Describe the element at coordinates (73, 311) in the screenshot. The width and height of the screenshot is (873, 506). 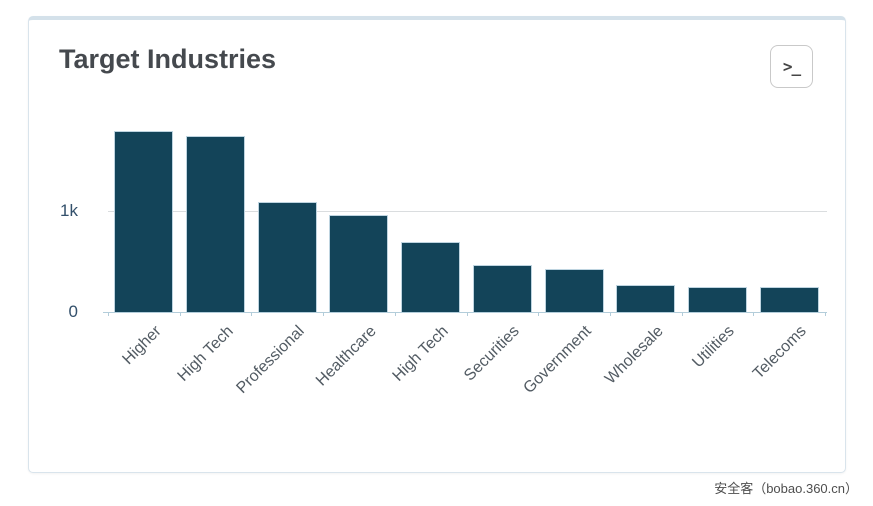
I see `y-axis-tick-label: 0` at that location.